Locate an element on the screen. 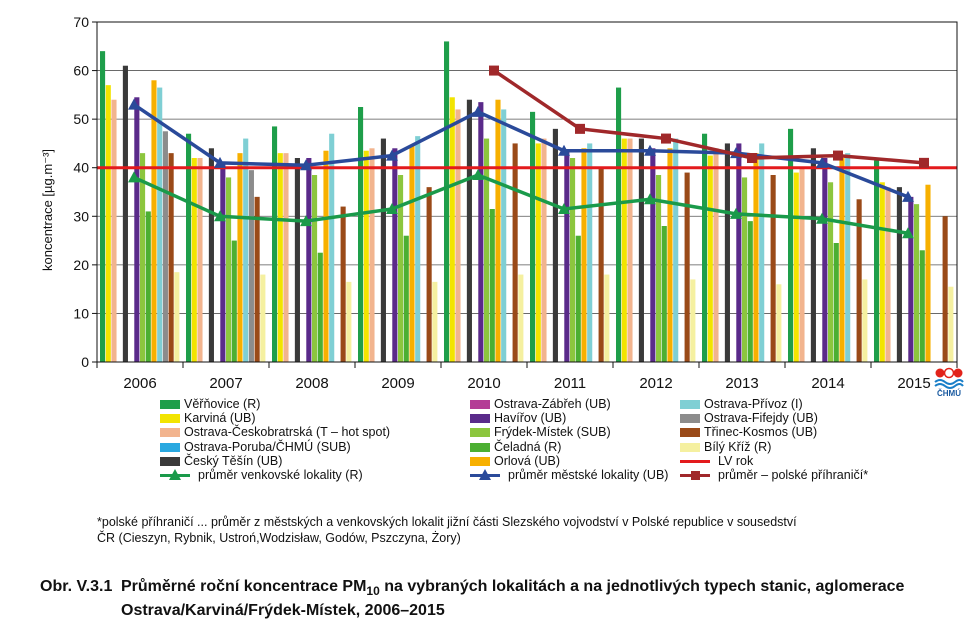 The height and width of the screenshot is (643, 976). legend-label: Orlová (UB) is located at coordinates (527, 460).